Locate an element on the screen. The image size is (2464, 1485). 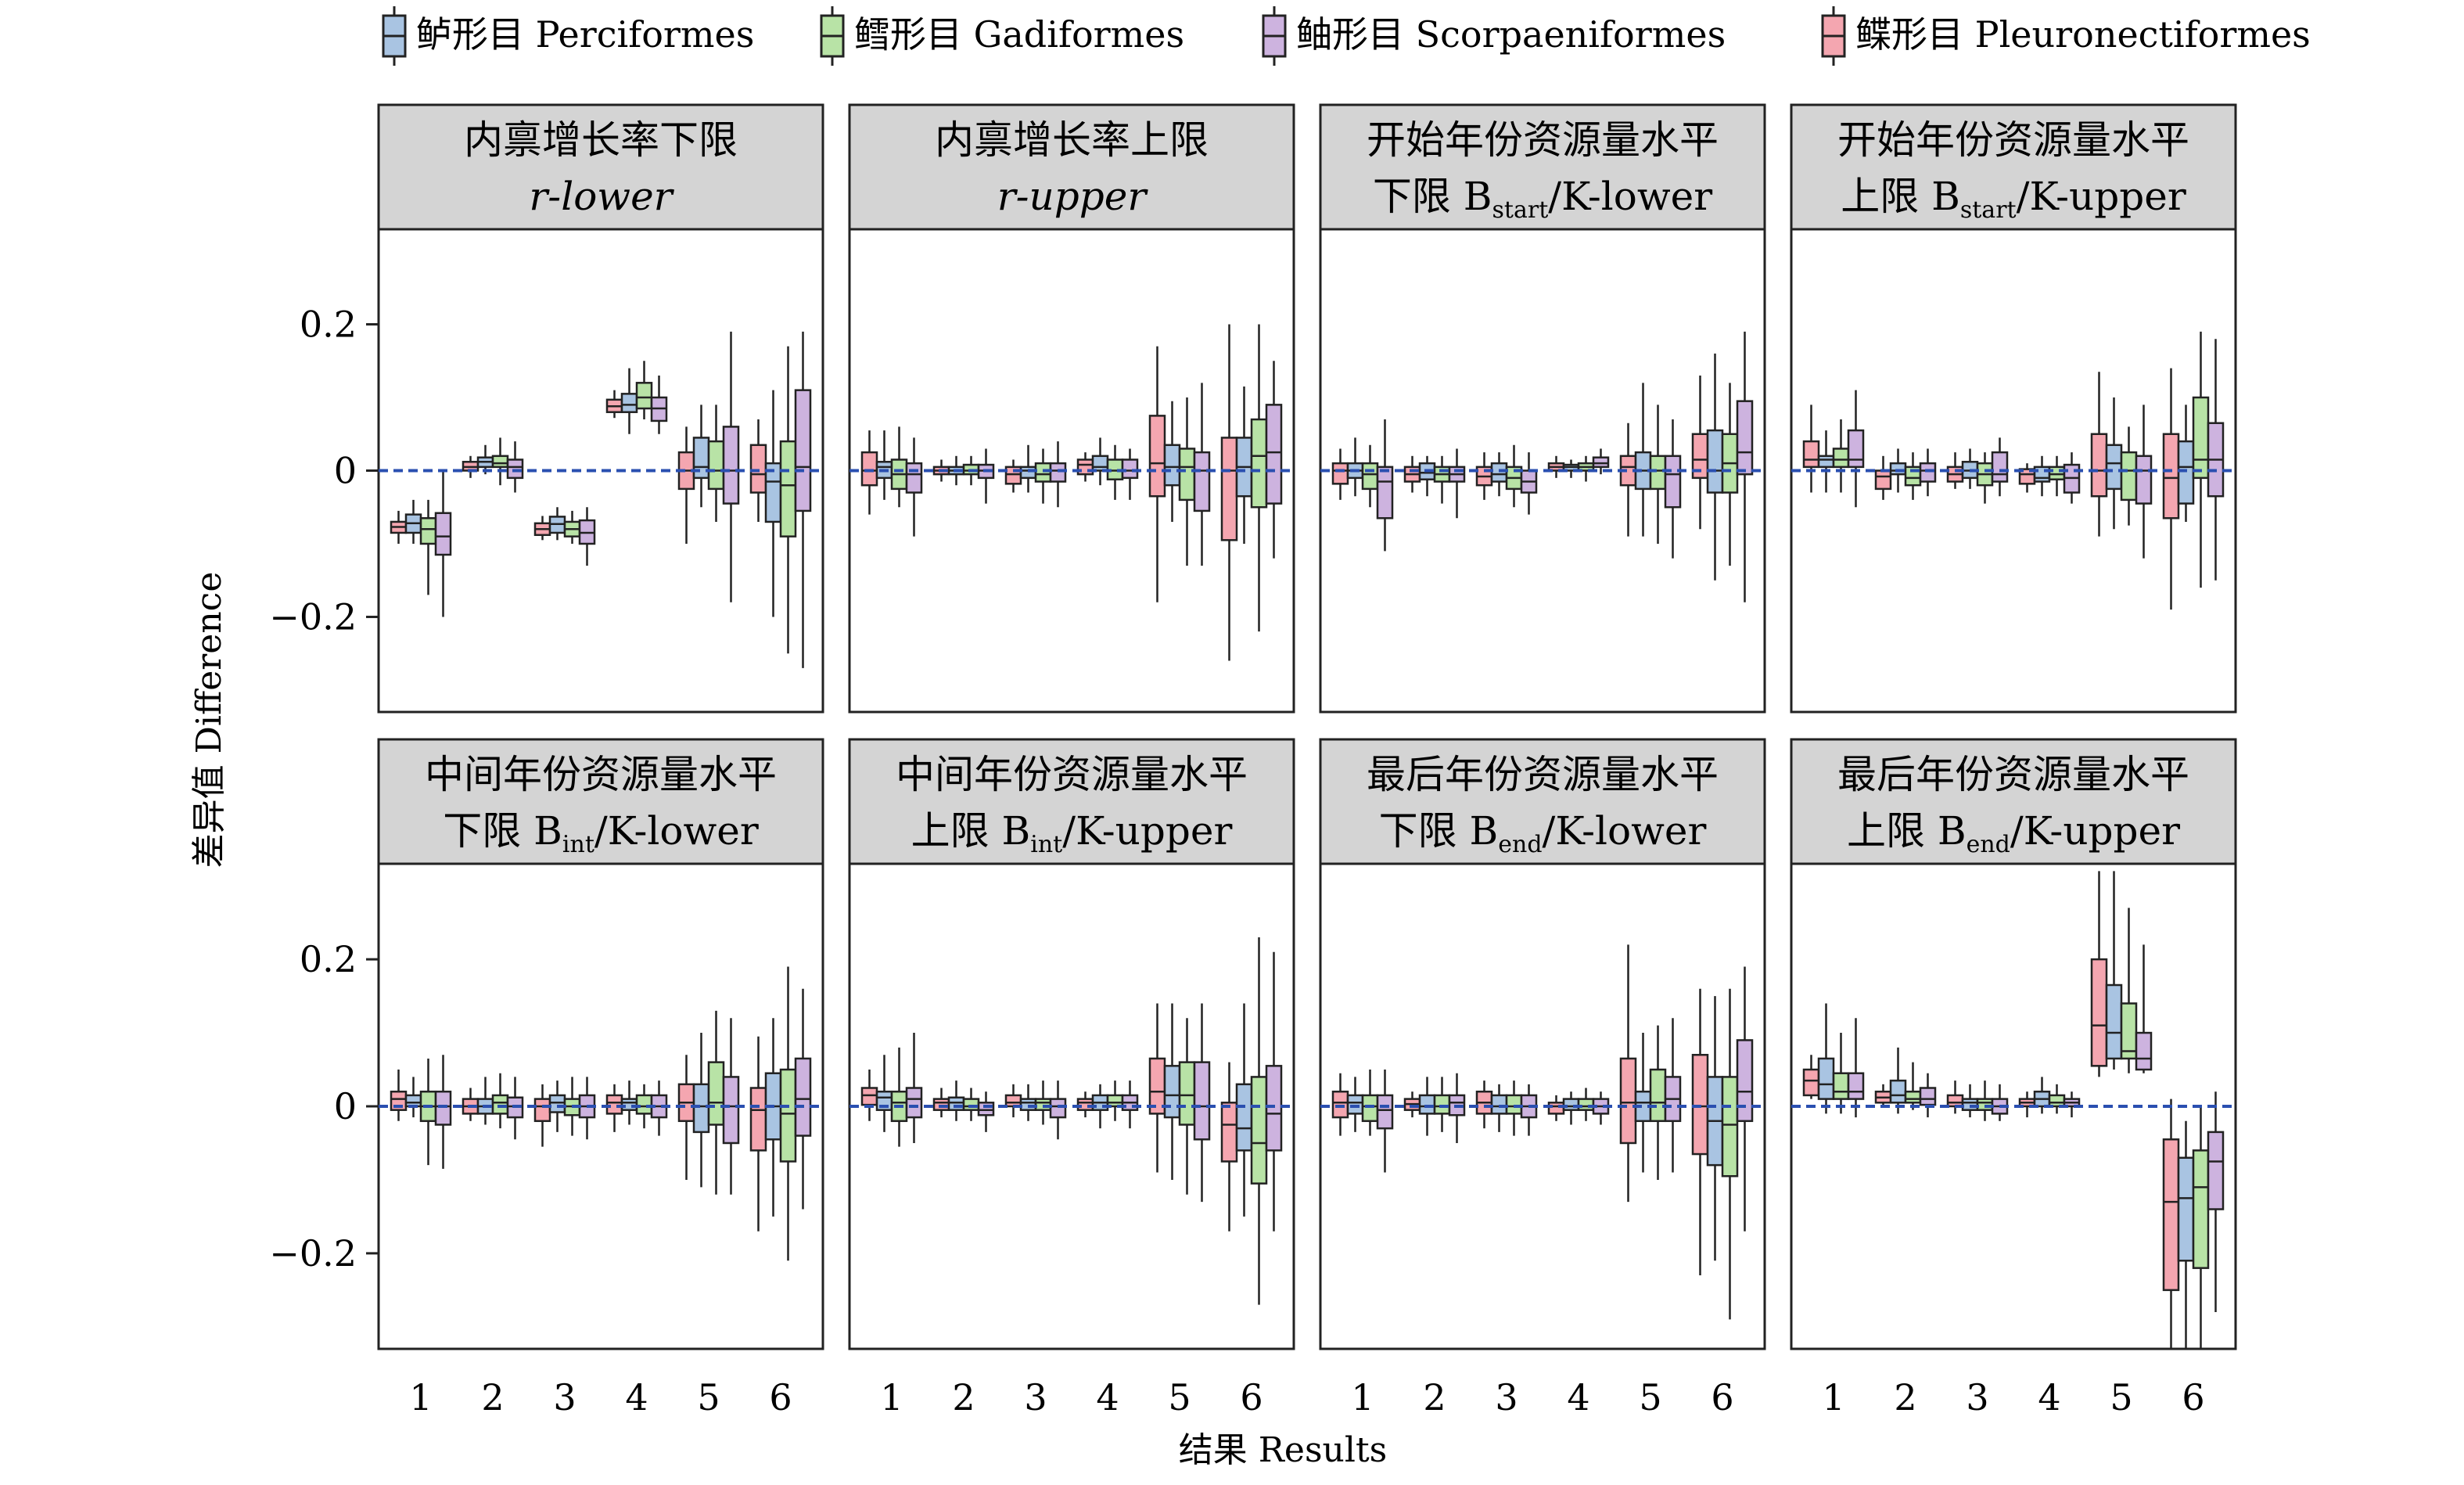
title-subscript: int is located at coordinates (1046, 844).